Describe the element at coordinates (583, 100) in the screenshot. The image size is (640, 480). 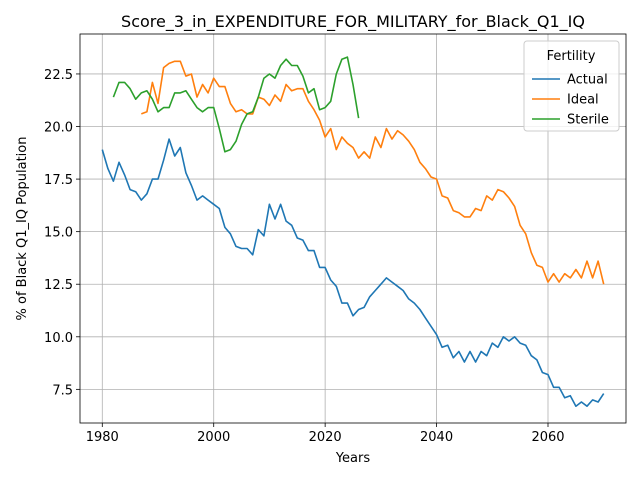
I see `legend-label-ideal: Ideal` at that location.